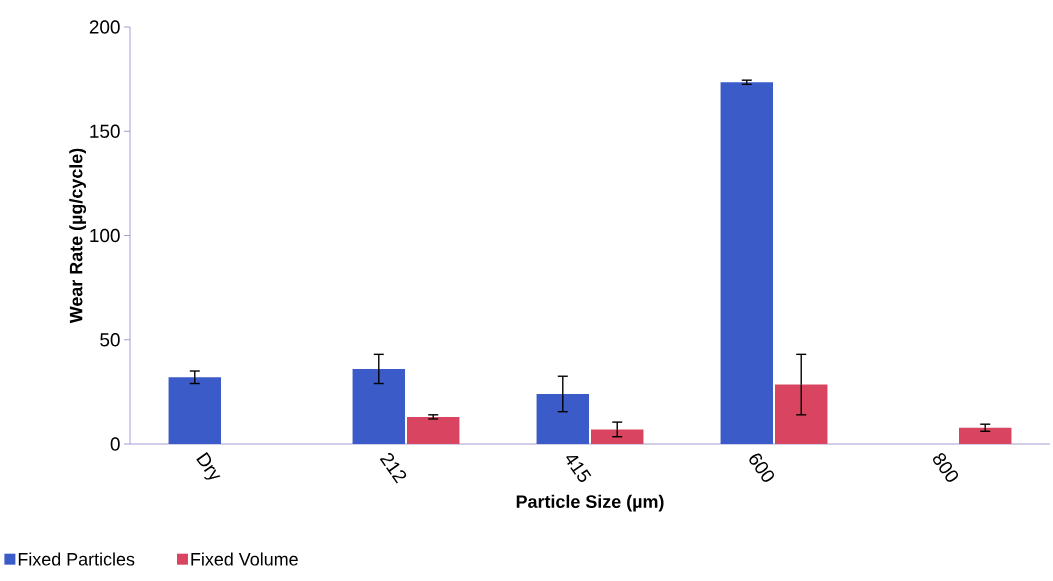 The image size is (1053, 581). What do you see at coordinates (579, 469) in the screenshot?
I see `x-tick-label: 415` at bounding box center [579, 469].